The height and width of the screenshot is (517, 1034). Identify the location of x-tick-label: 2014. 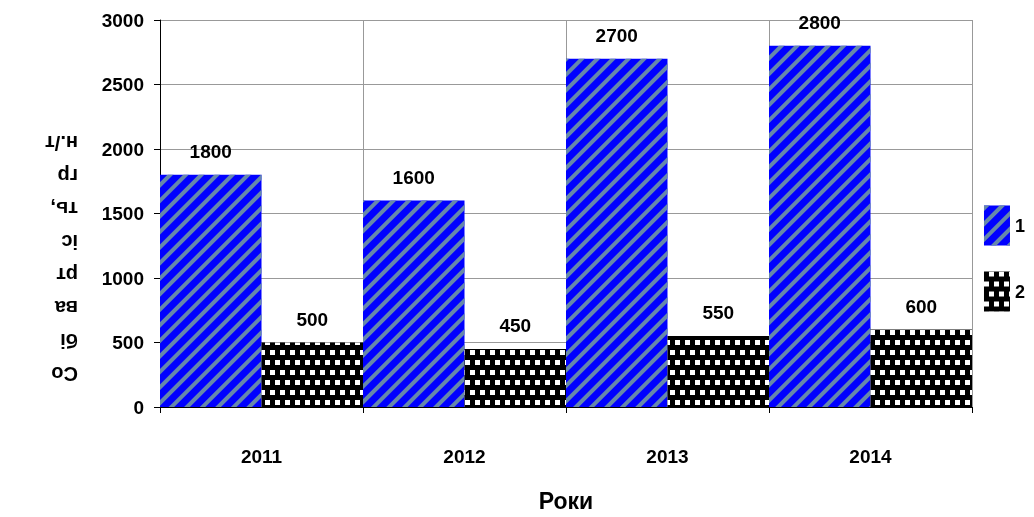
(871, 456).